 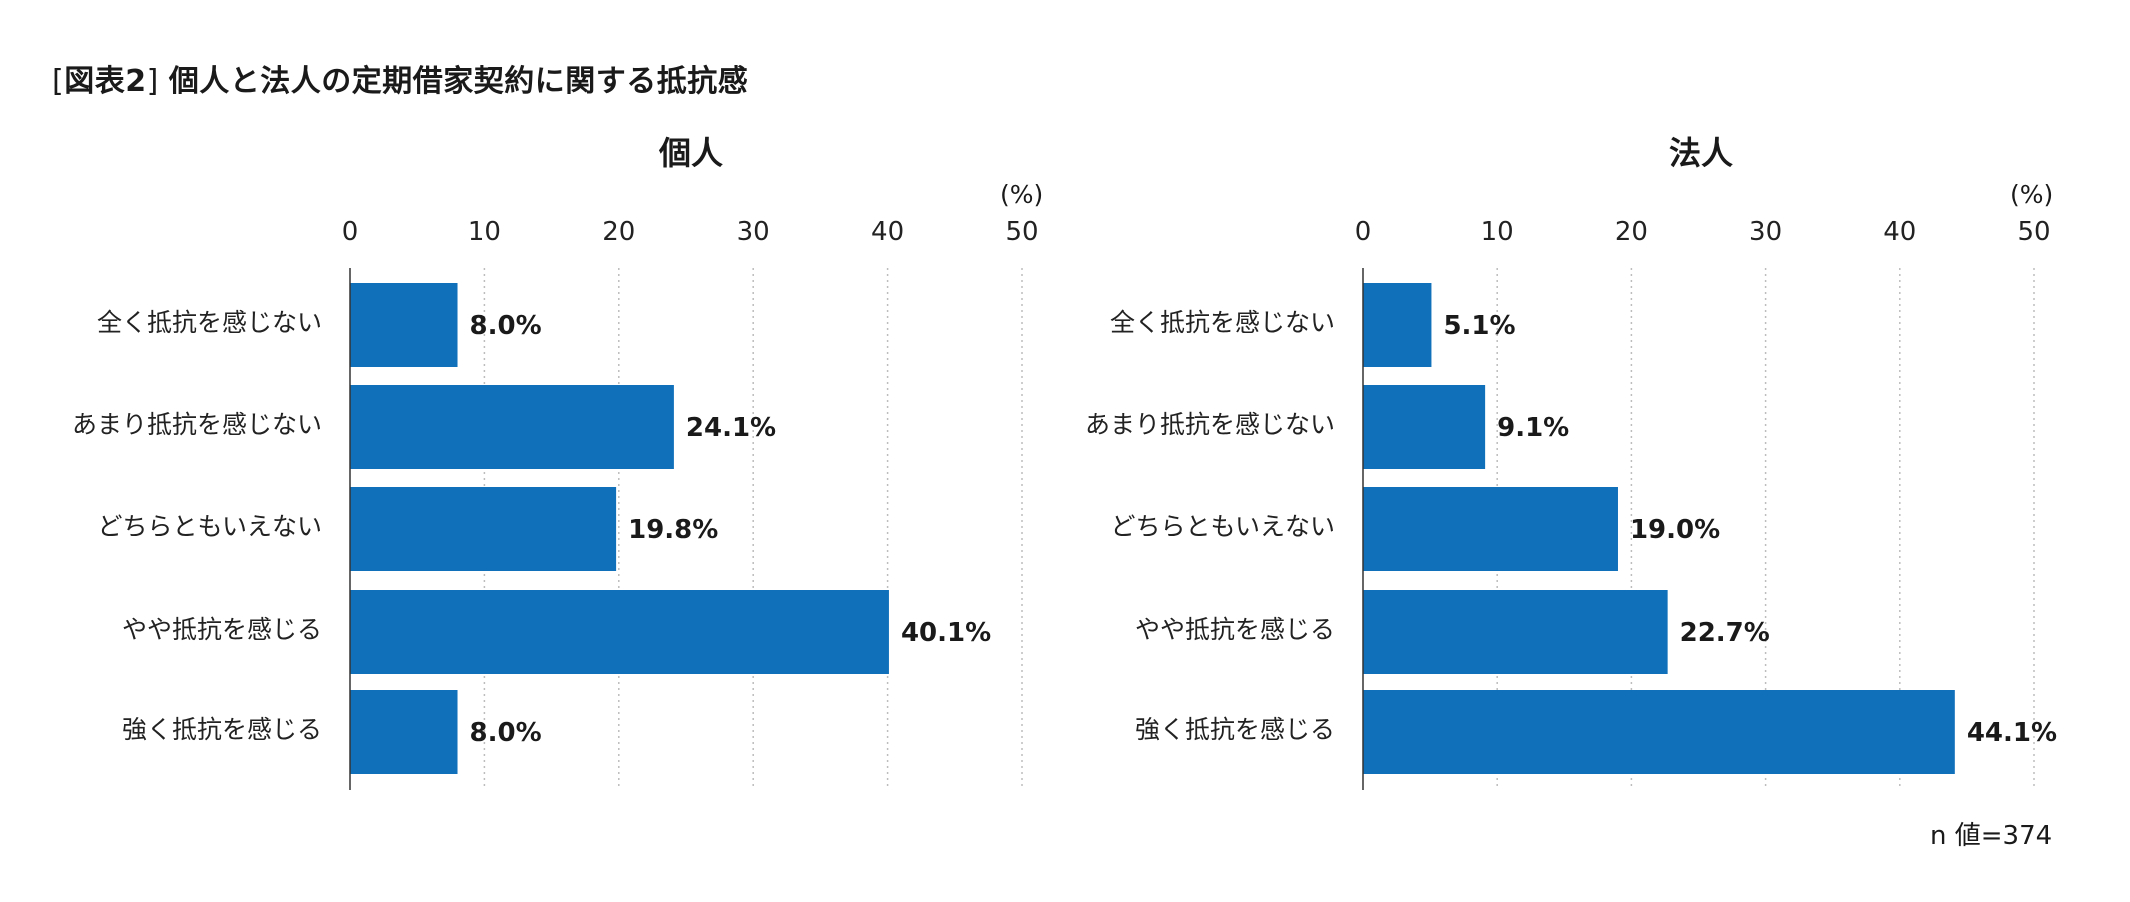 What do you see at coordinates (197, 424) in the screenshot?
I see `category-label-individual-1: あまり抵抗を感じない` at bounding box center [197, 424].